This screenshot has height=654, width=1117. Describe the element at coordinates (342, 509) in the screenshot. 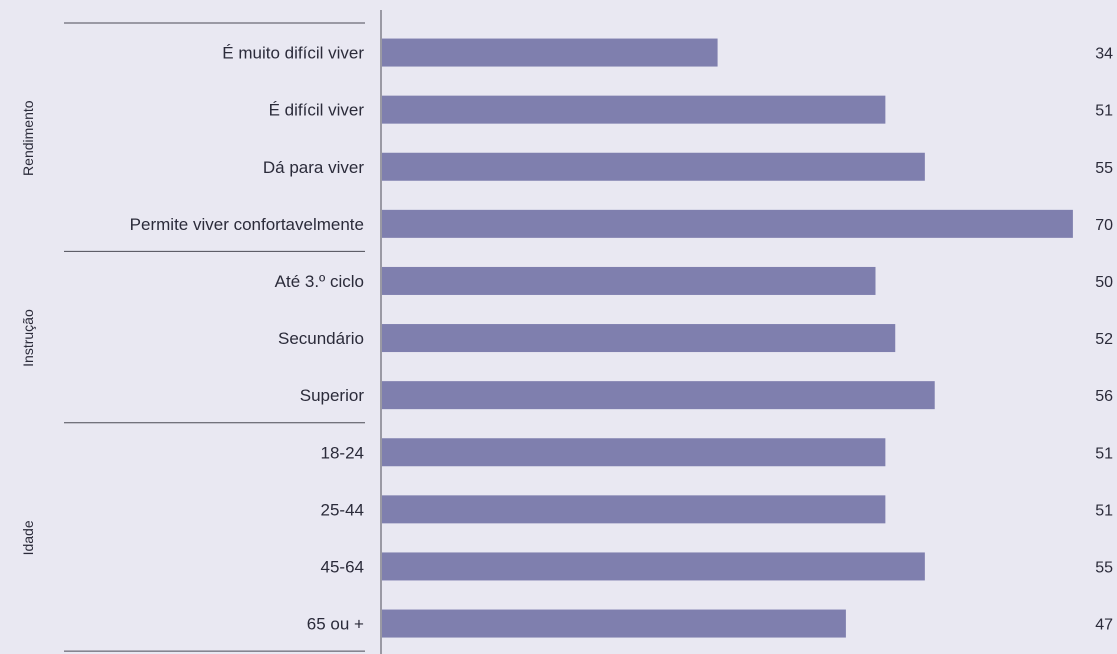

I see `category-label: 25-44` at that location.